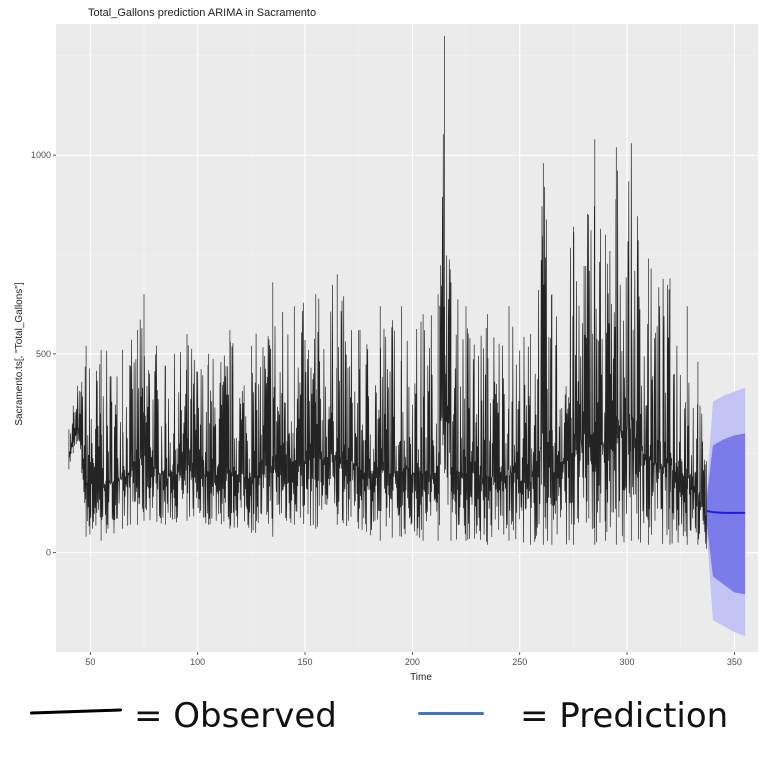 The height and width of the screenshot is (770, 765). What do you see at coordinates (305, 662) in the screenshot?
I see `x-tick-label: 150` at bounding box center [305, 662].